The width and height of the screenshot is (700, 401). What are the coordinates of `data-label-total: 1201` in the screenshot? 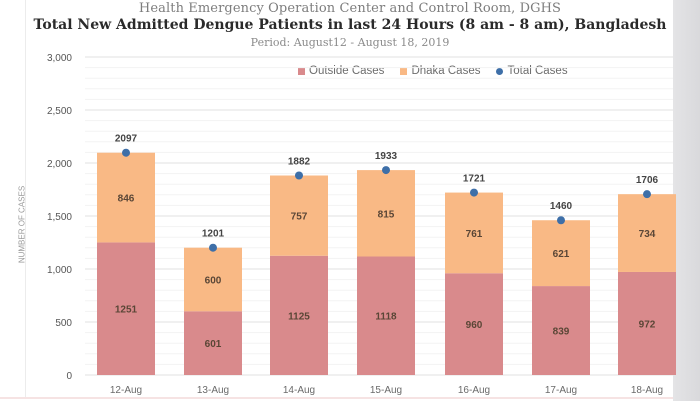 It's located at (213, 234).